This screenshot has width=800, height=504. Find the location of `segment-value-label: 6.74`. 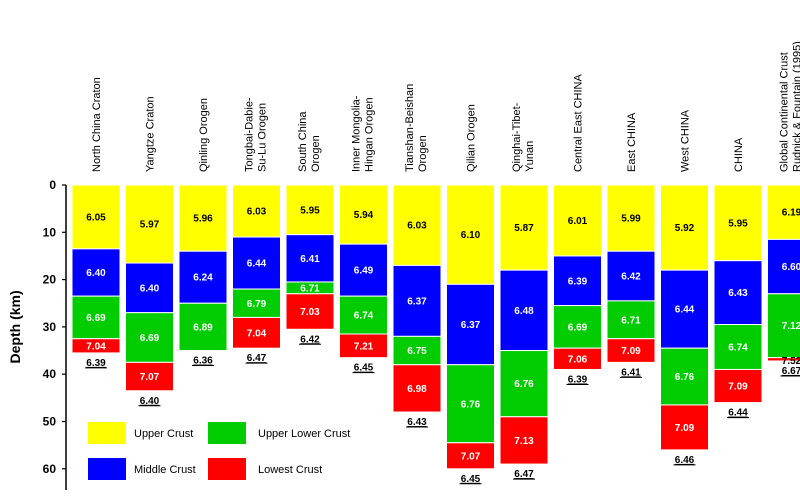

segment-value-label: 6.74 is located at coordinates (364, 316).